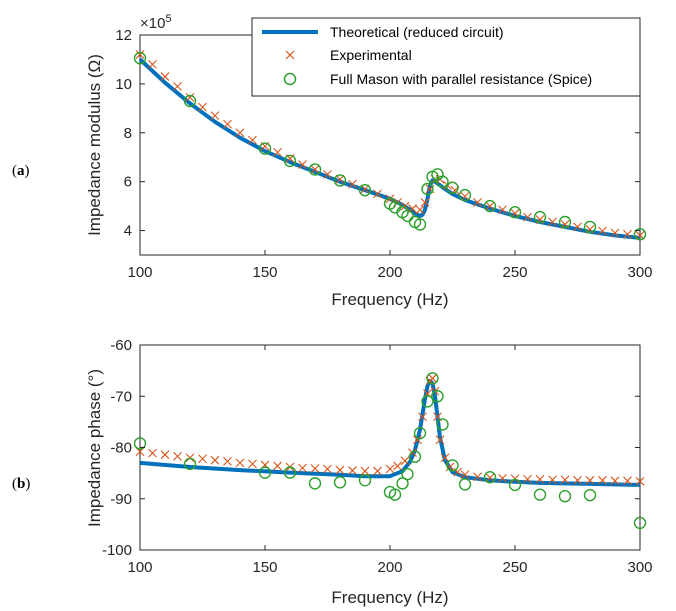  Describe the element at coordinates (94, 145) in the screenshot. I see `panel-a-y-axis-label: Impedance modulus (Ω)` at that location.